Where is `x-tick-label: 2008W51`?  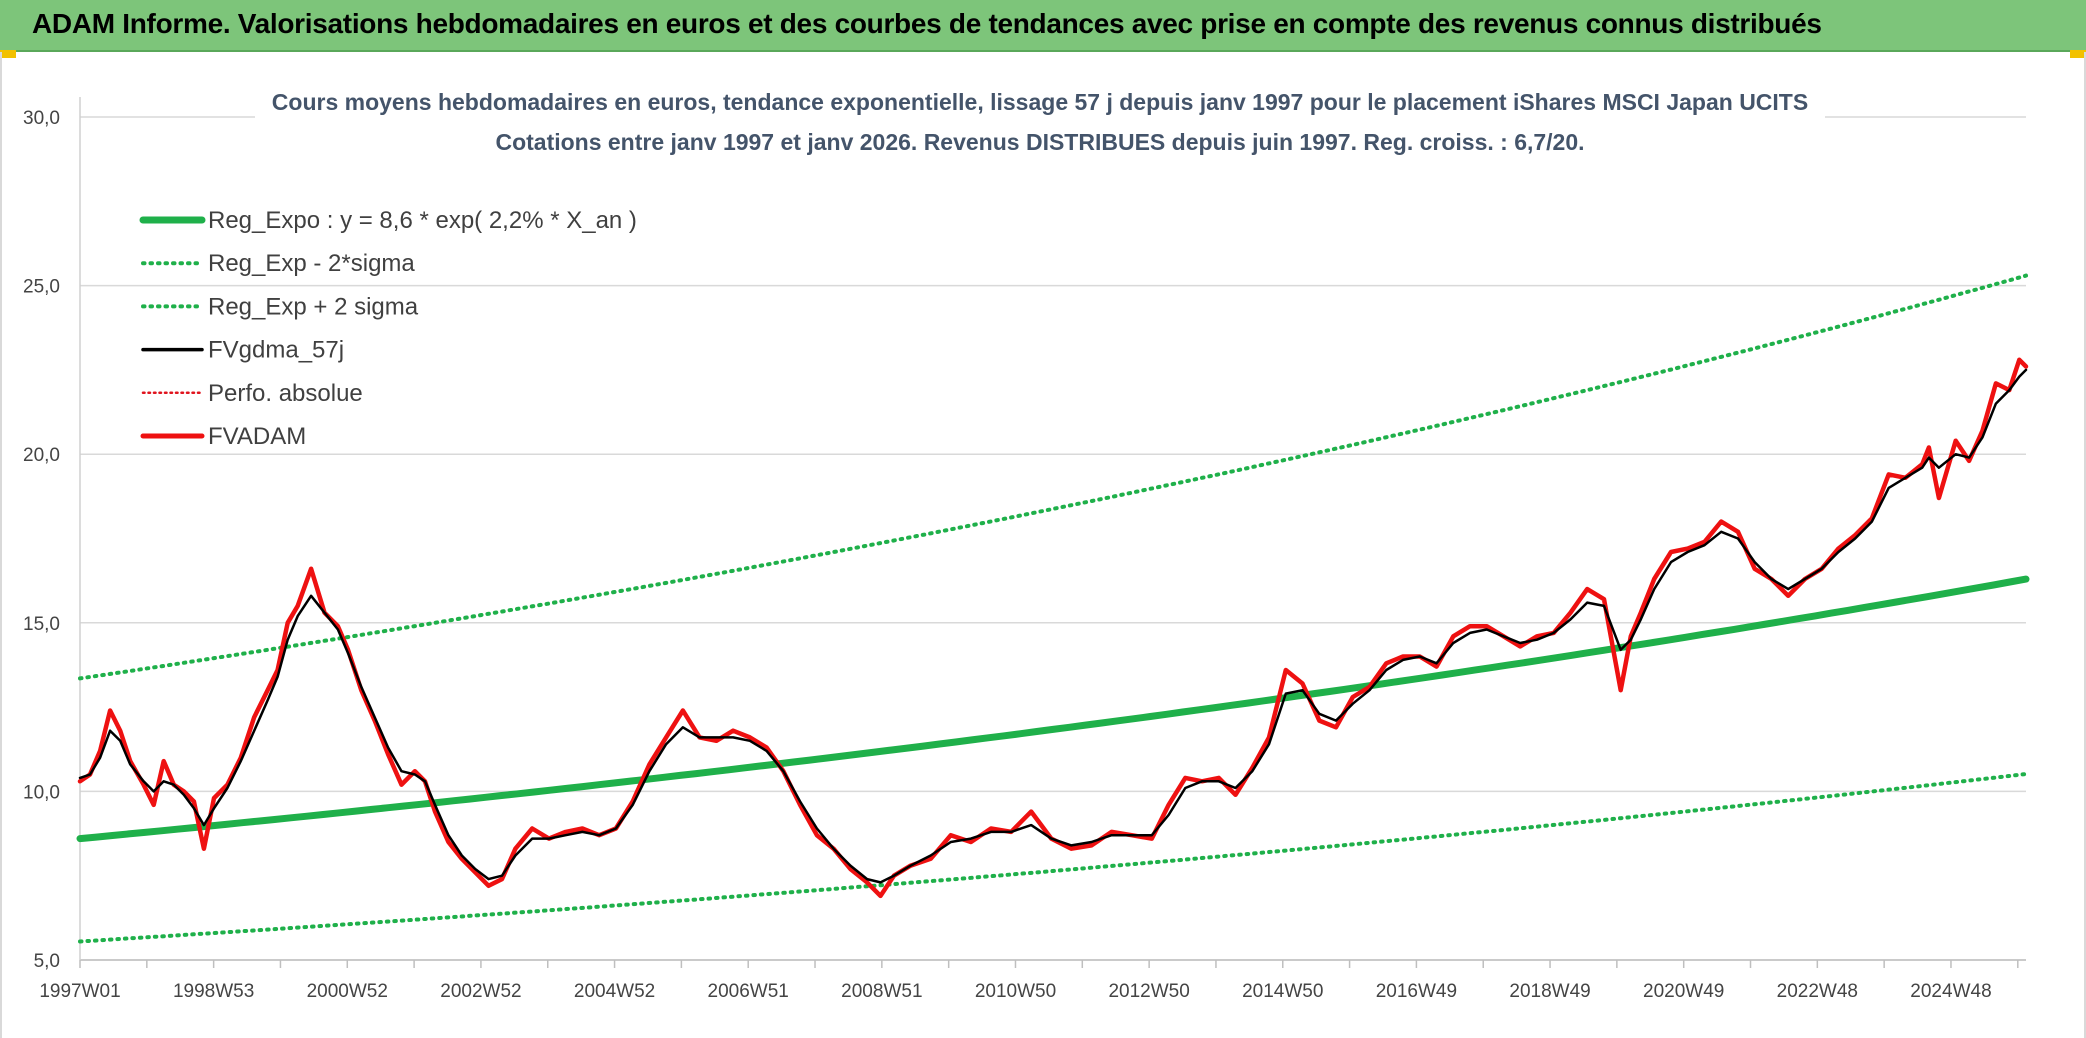
x-tick-label: 2008W51 is located at coordinates (881, 991).